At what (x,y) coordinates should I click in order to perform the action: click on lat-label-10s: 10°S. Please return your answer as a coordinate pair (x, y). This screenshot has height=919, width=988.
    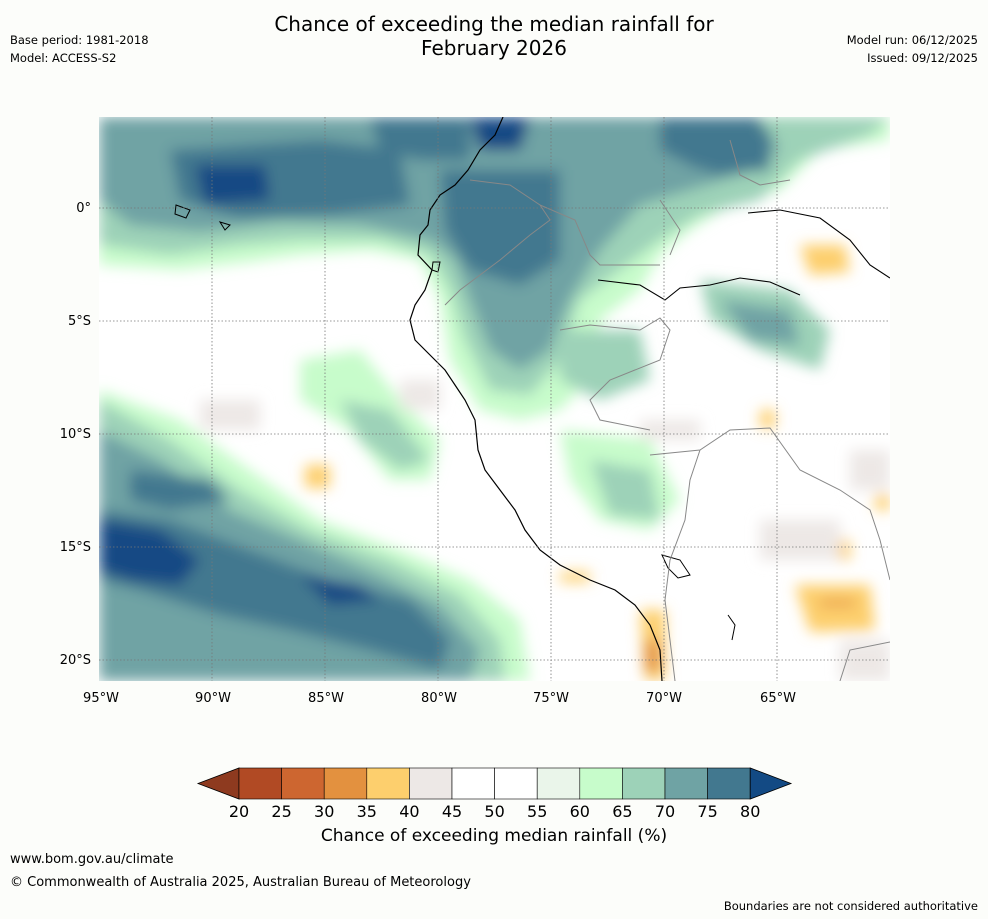
    Looking at the image, I should click on (75, 434).